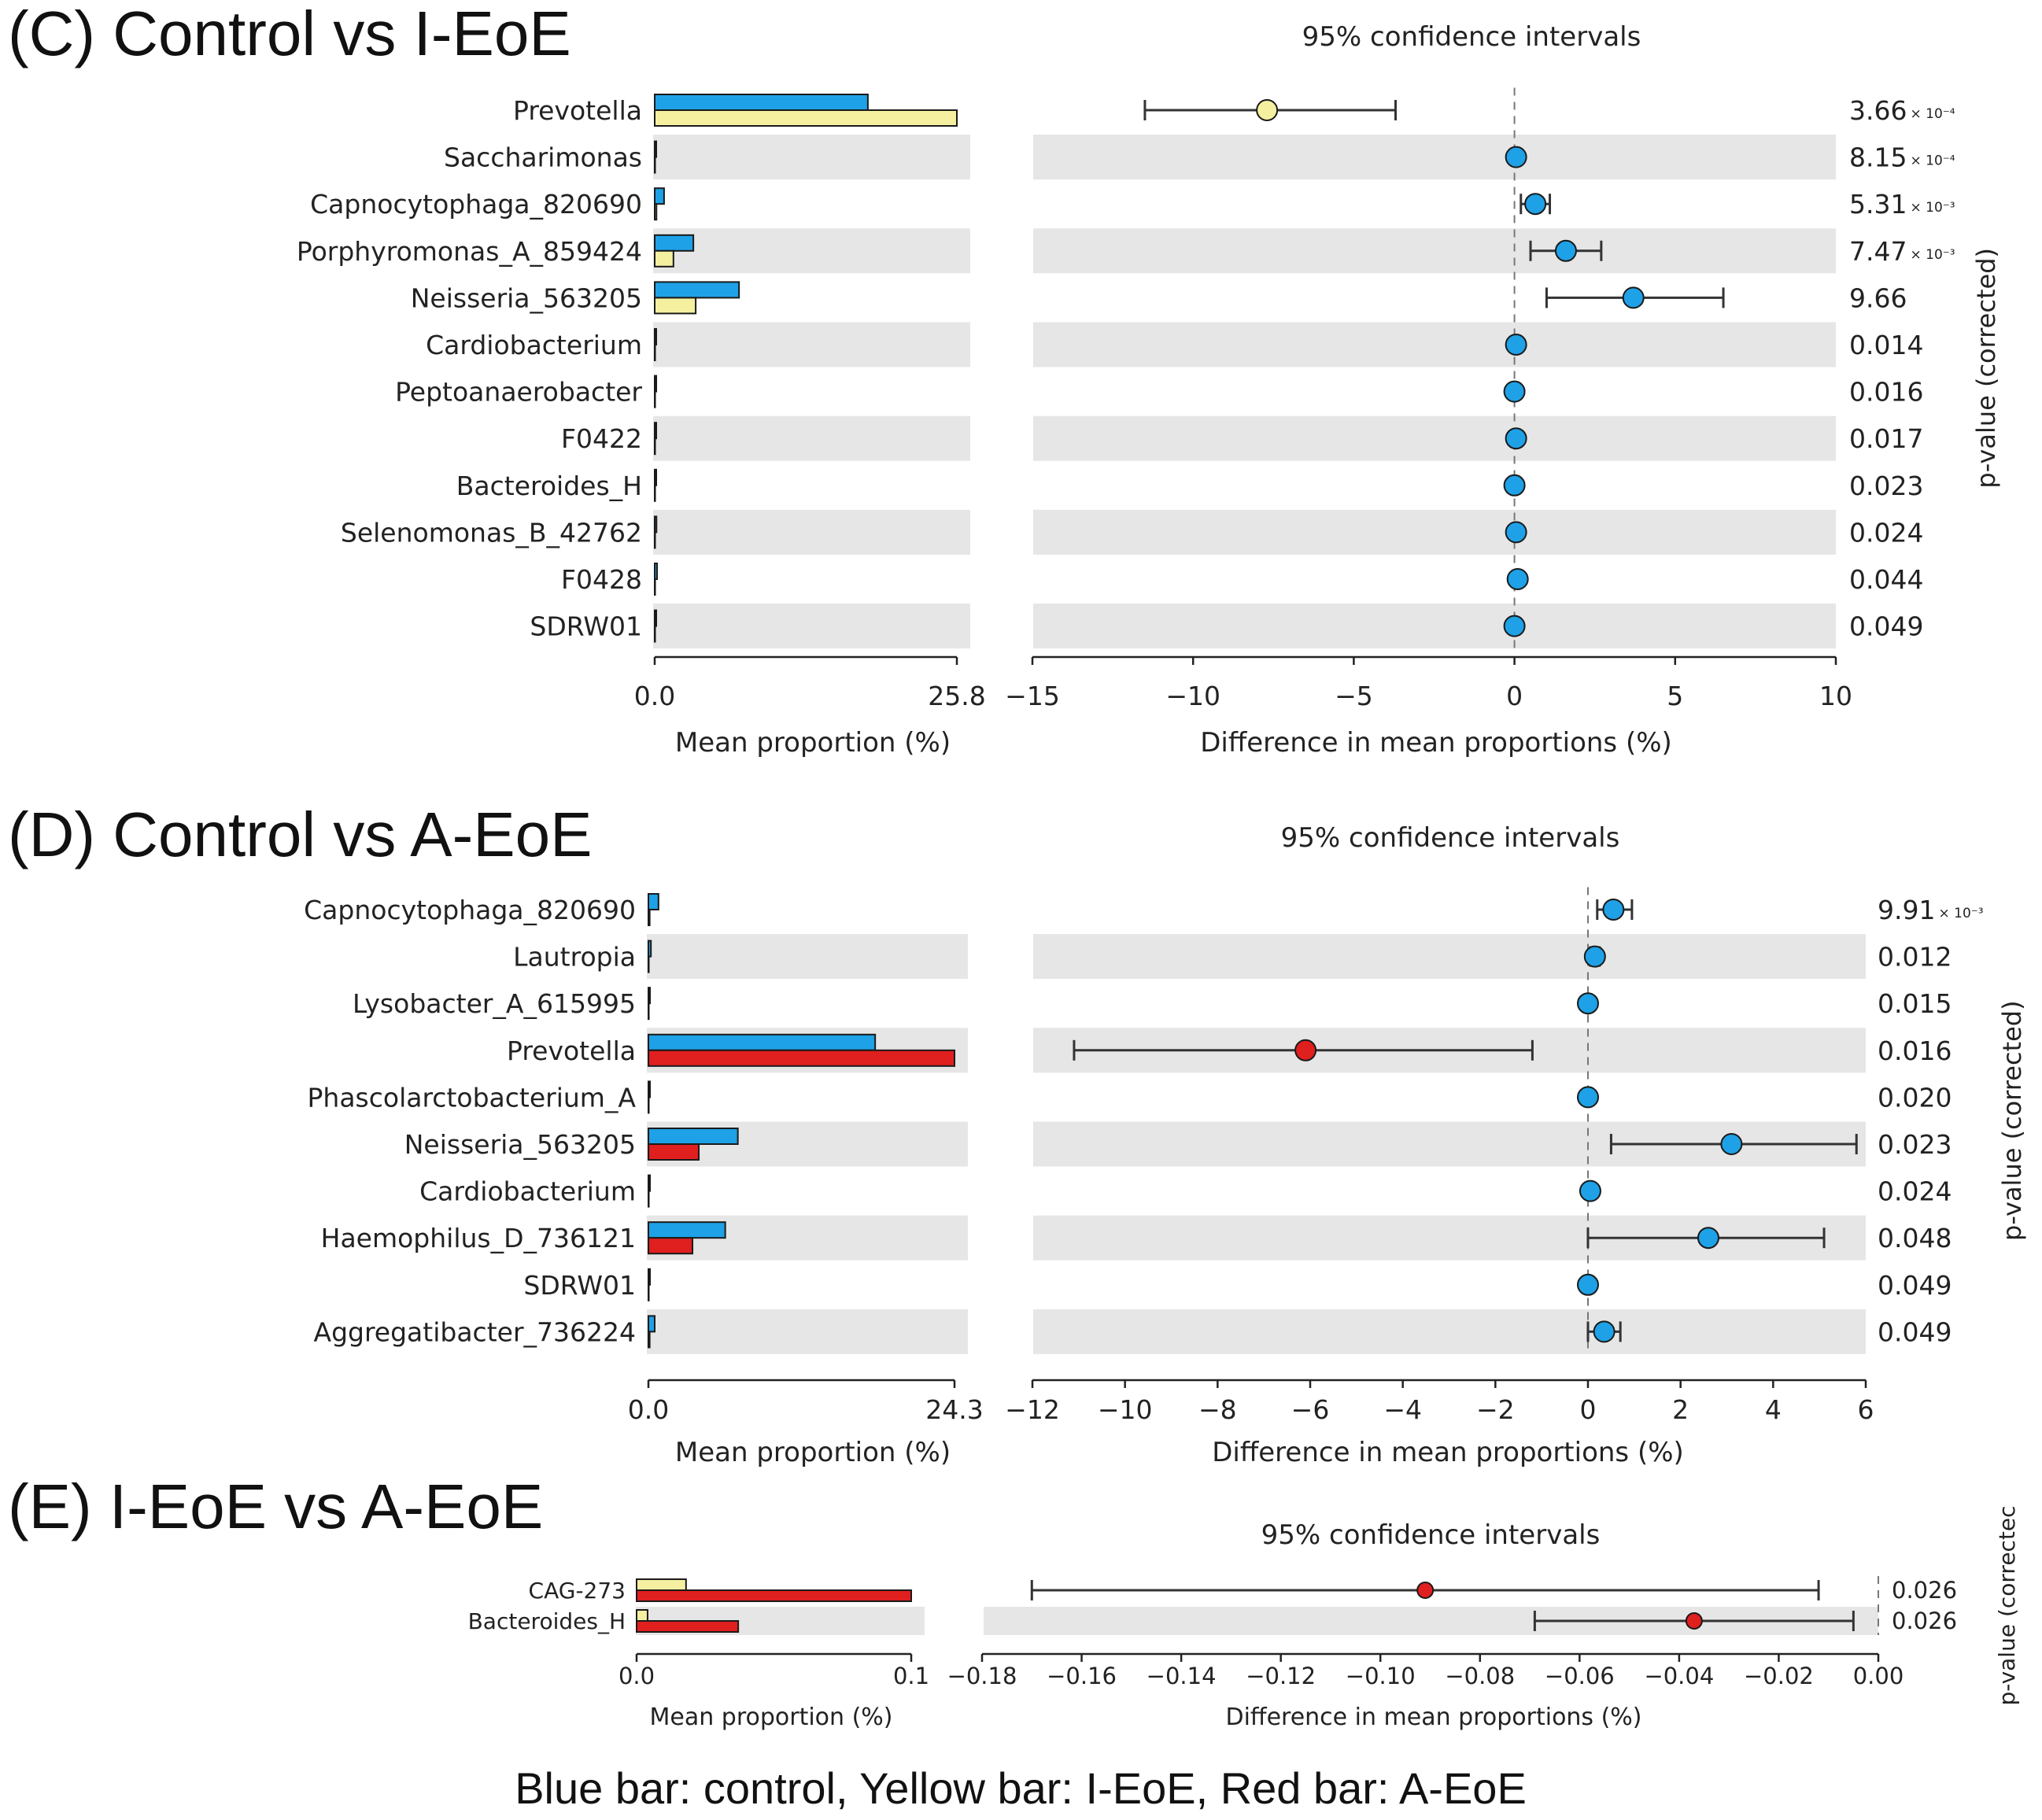 Image resolution: width=2042 pixels, height=1820 pixels. Describe the element at coordinates (1886, 438) in the screenshot. I see `p-value-mantissa: 0.017` at that location.